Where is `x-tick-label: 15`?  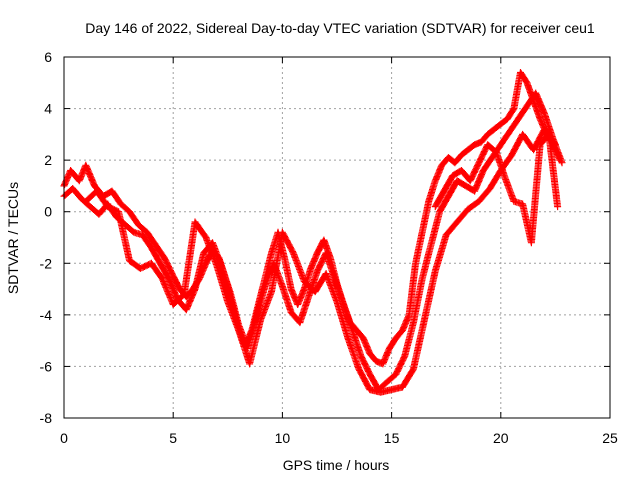
x-tick-label: 15 is located at coordinates (392, 438).